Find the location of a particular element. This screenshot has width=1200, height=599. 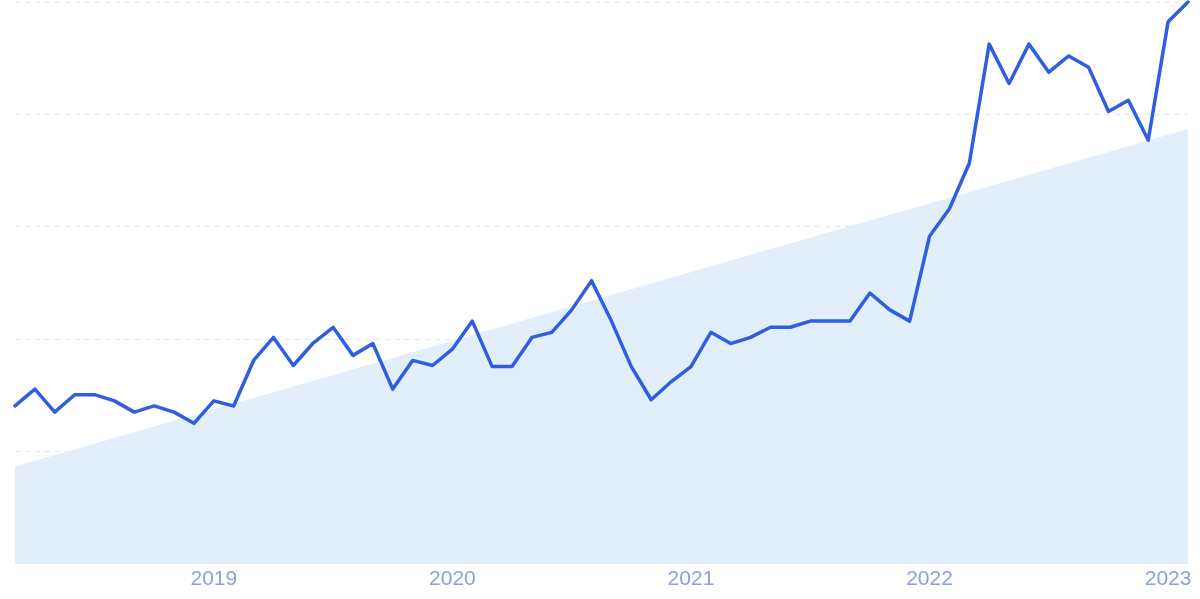

x-tick-label: 2022 is located at coordinates (929, 578).